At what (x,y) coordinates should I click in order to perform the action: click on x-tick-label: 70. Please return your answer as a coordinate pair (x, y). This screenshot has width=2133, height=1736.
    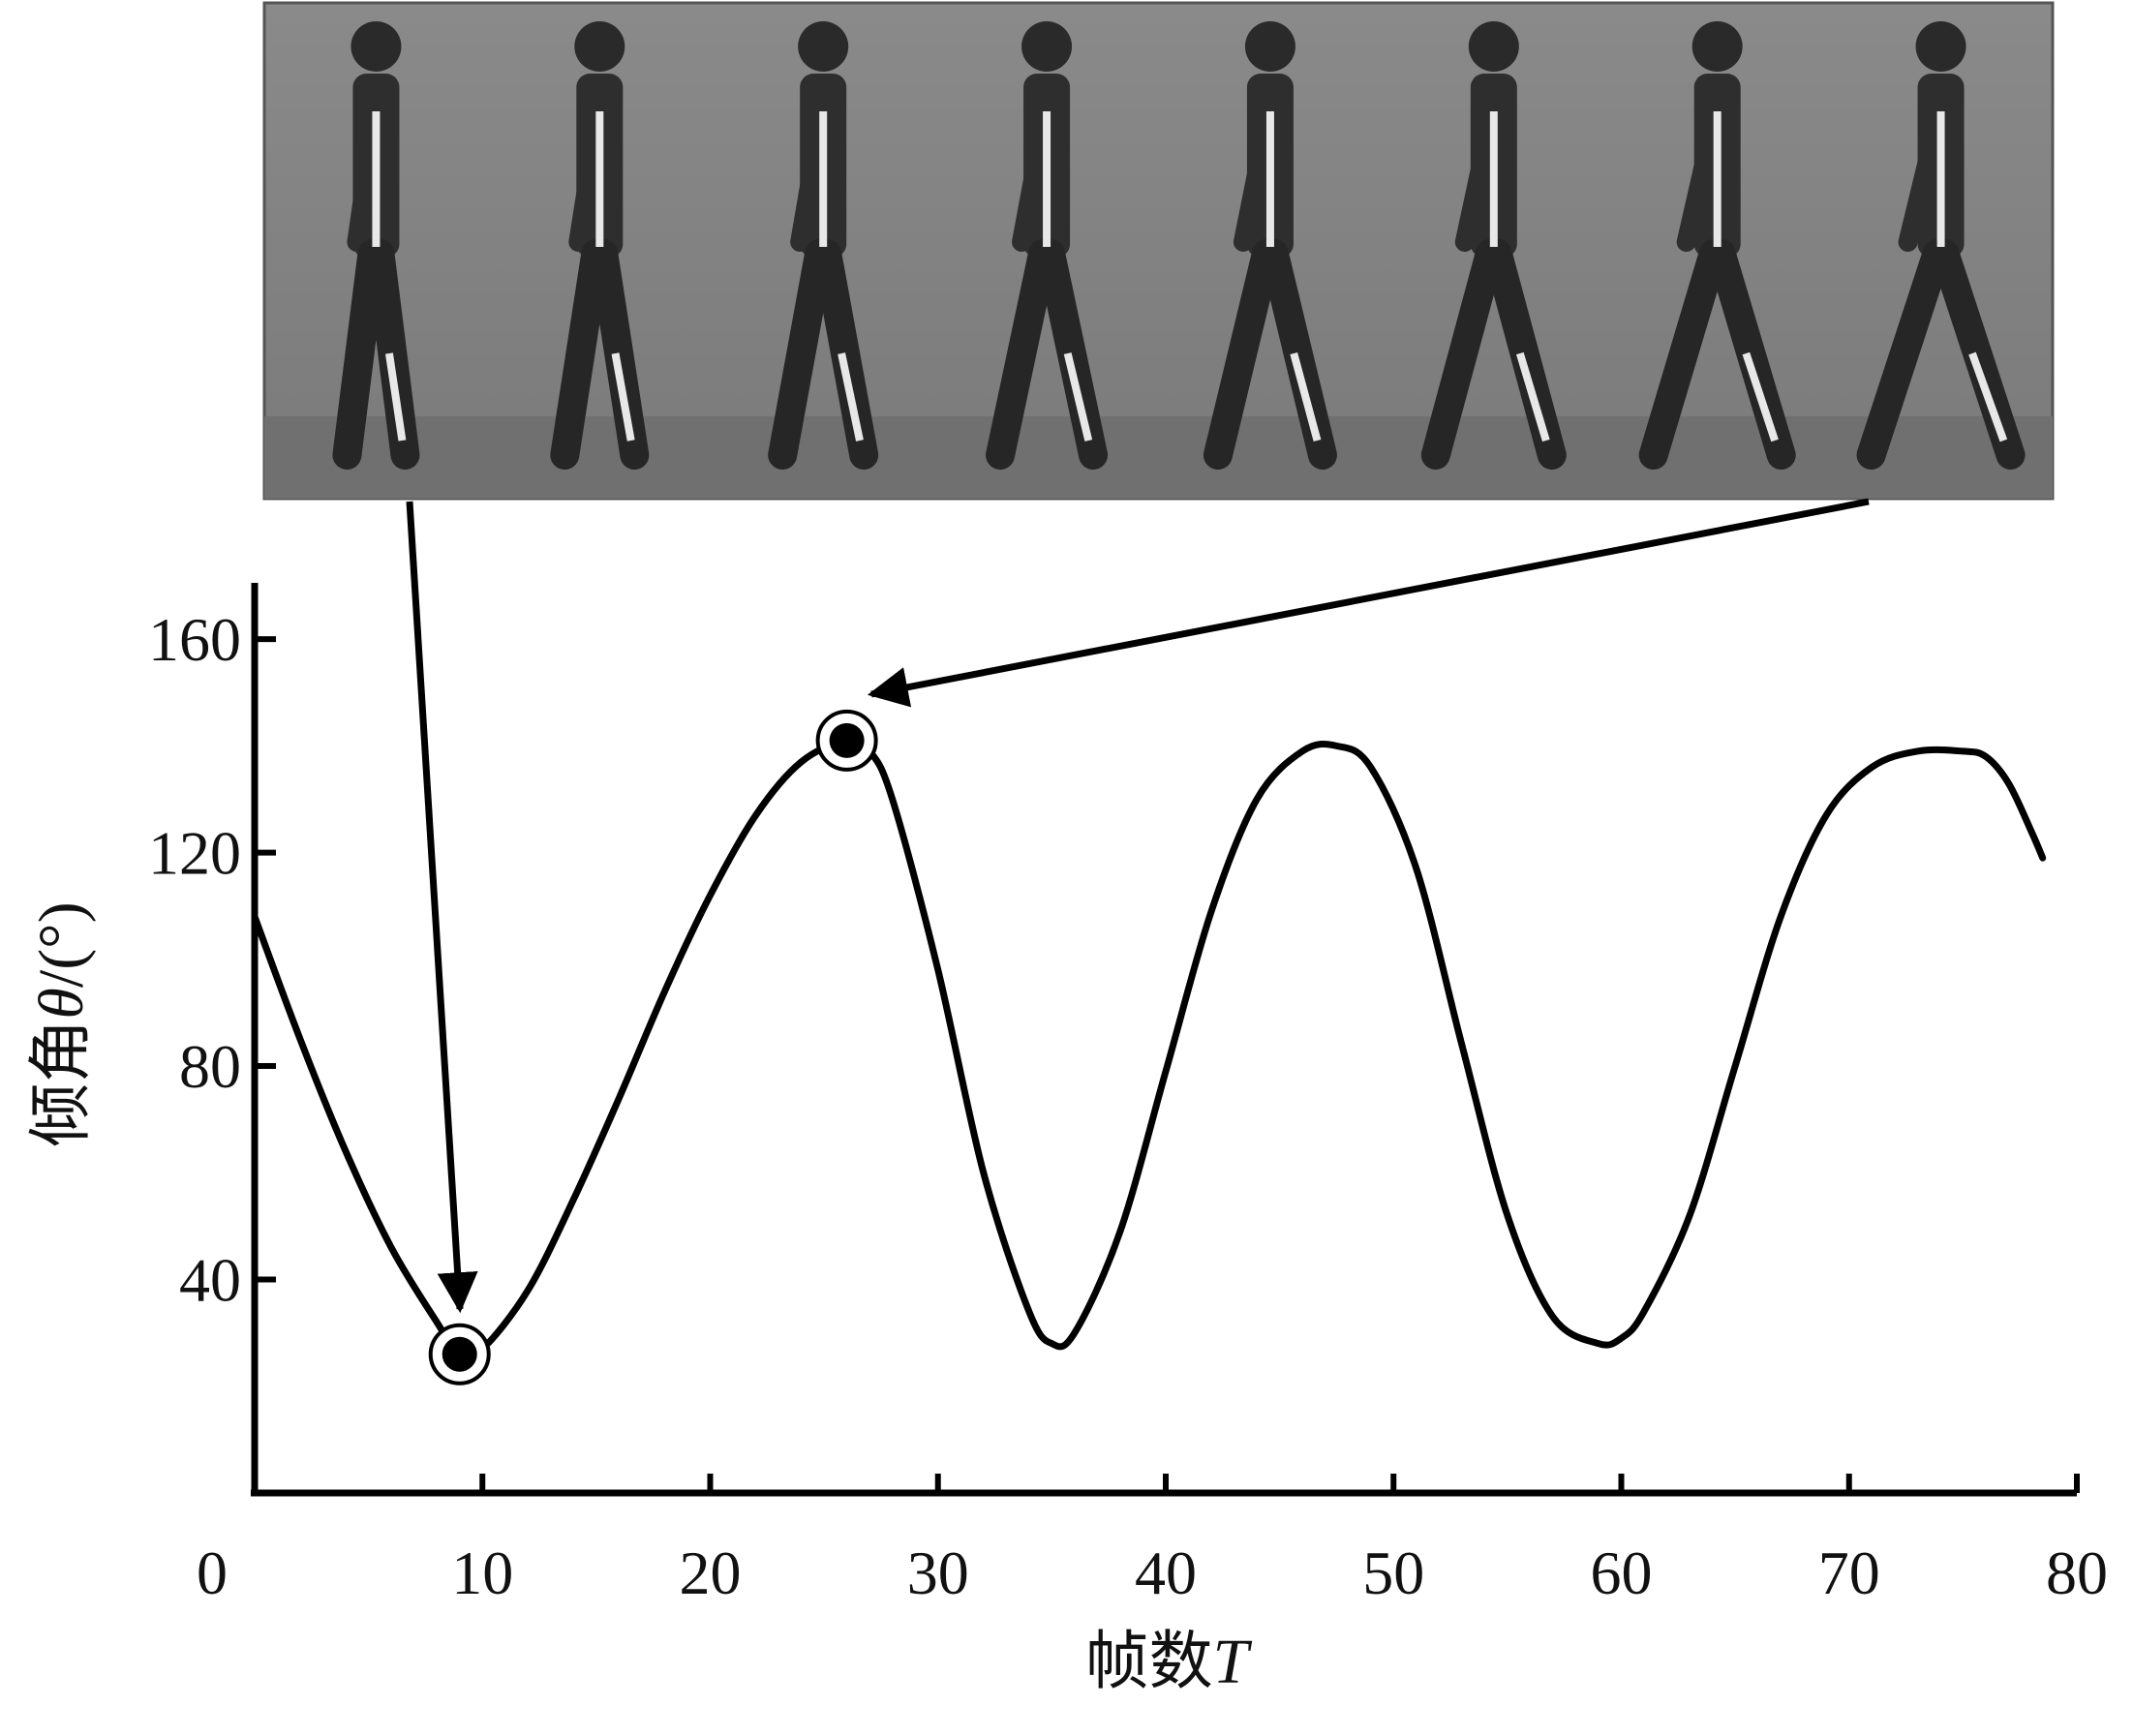
    Looking at the image, I should click on (1849, 1572).